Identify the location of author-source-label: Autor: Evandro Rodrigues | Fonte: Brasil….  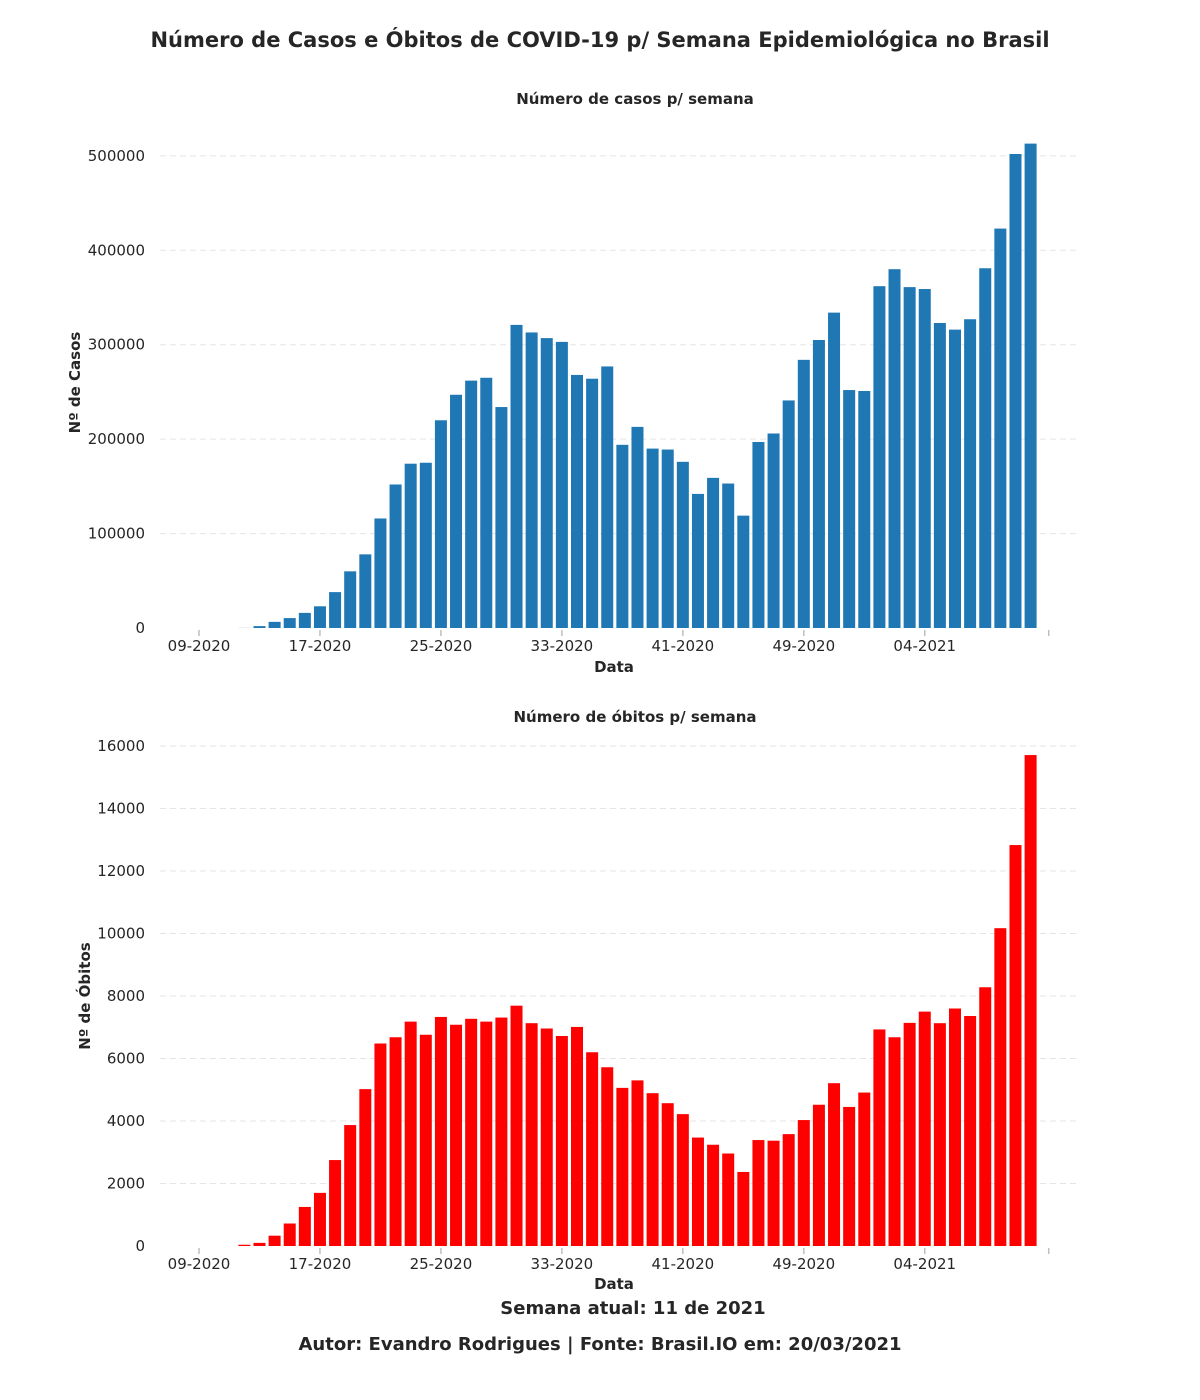
(600, 1344).